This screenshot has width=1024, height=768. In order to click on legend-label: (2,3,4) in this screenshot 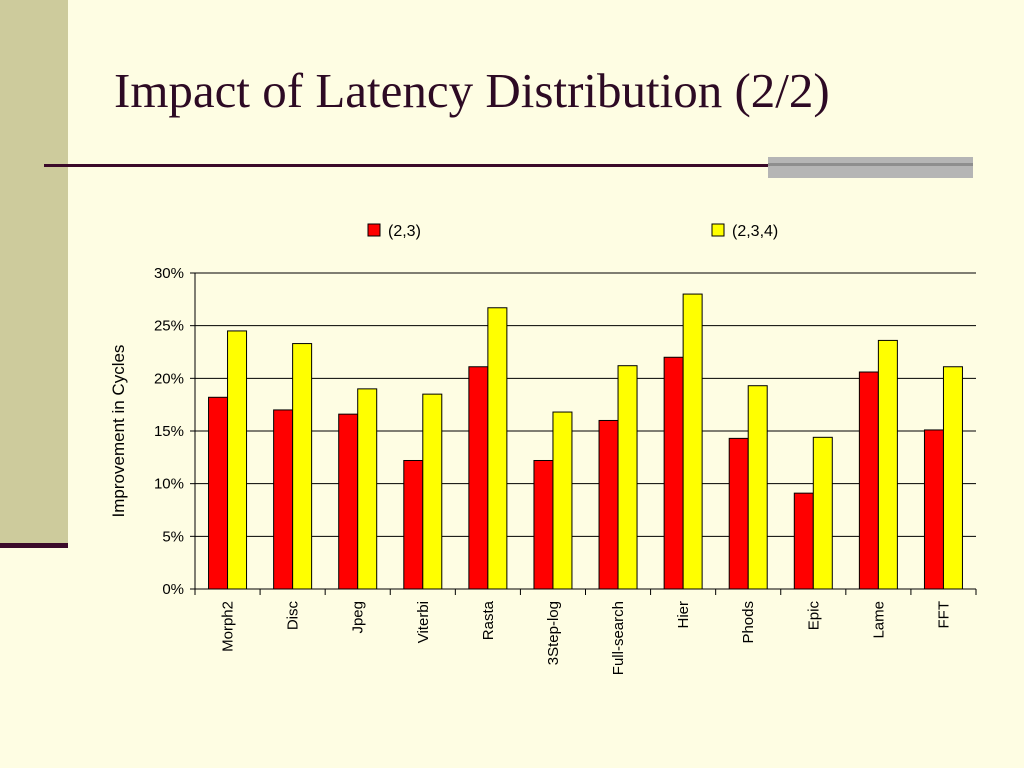, I will do `click(755, 231)`.